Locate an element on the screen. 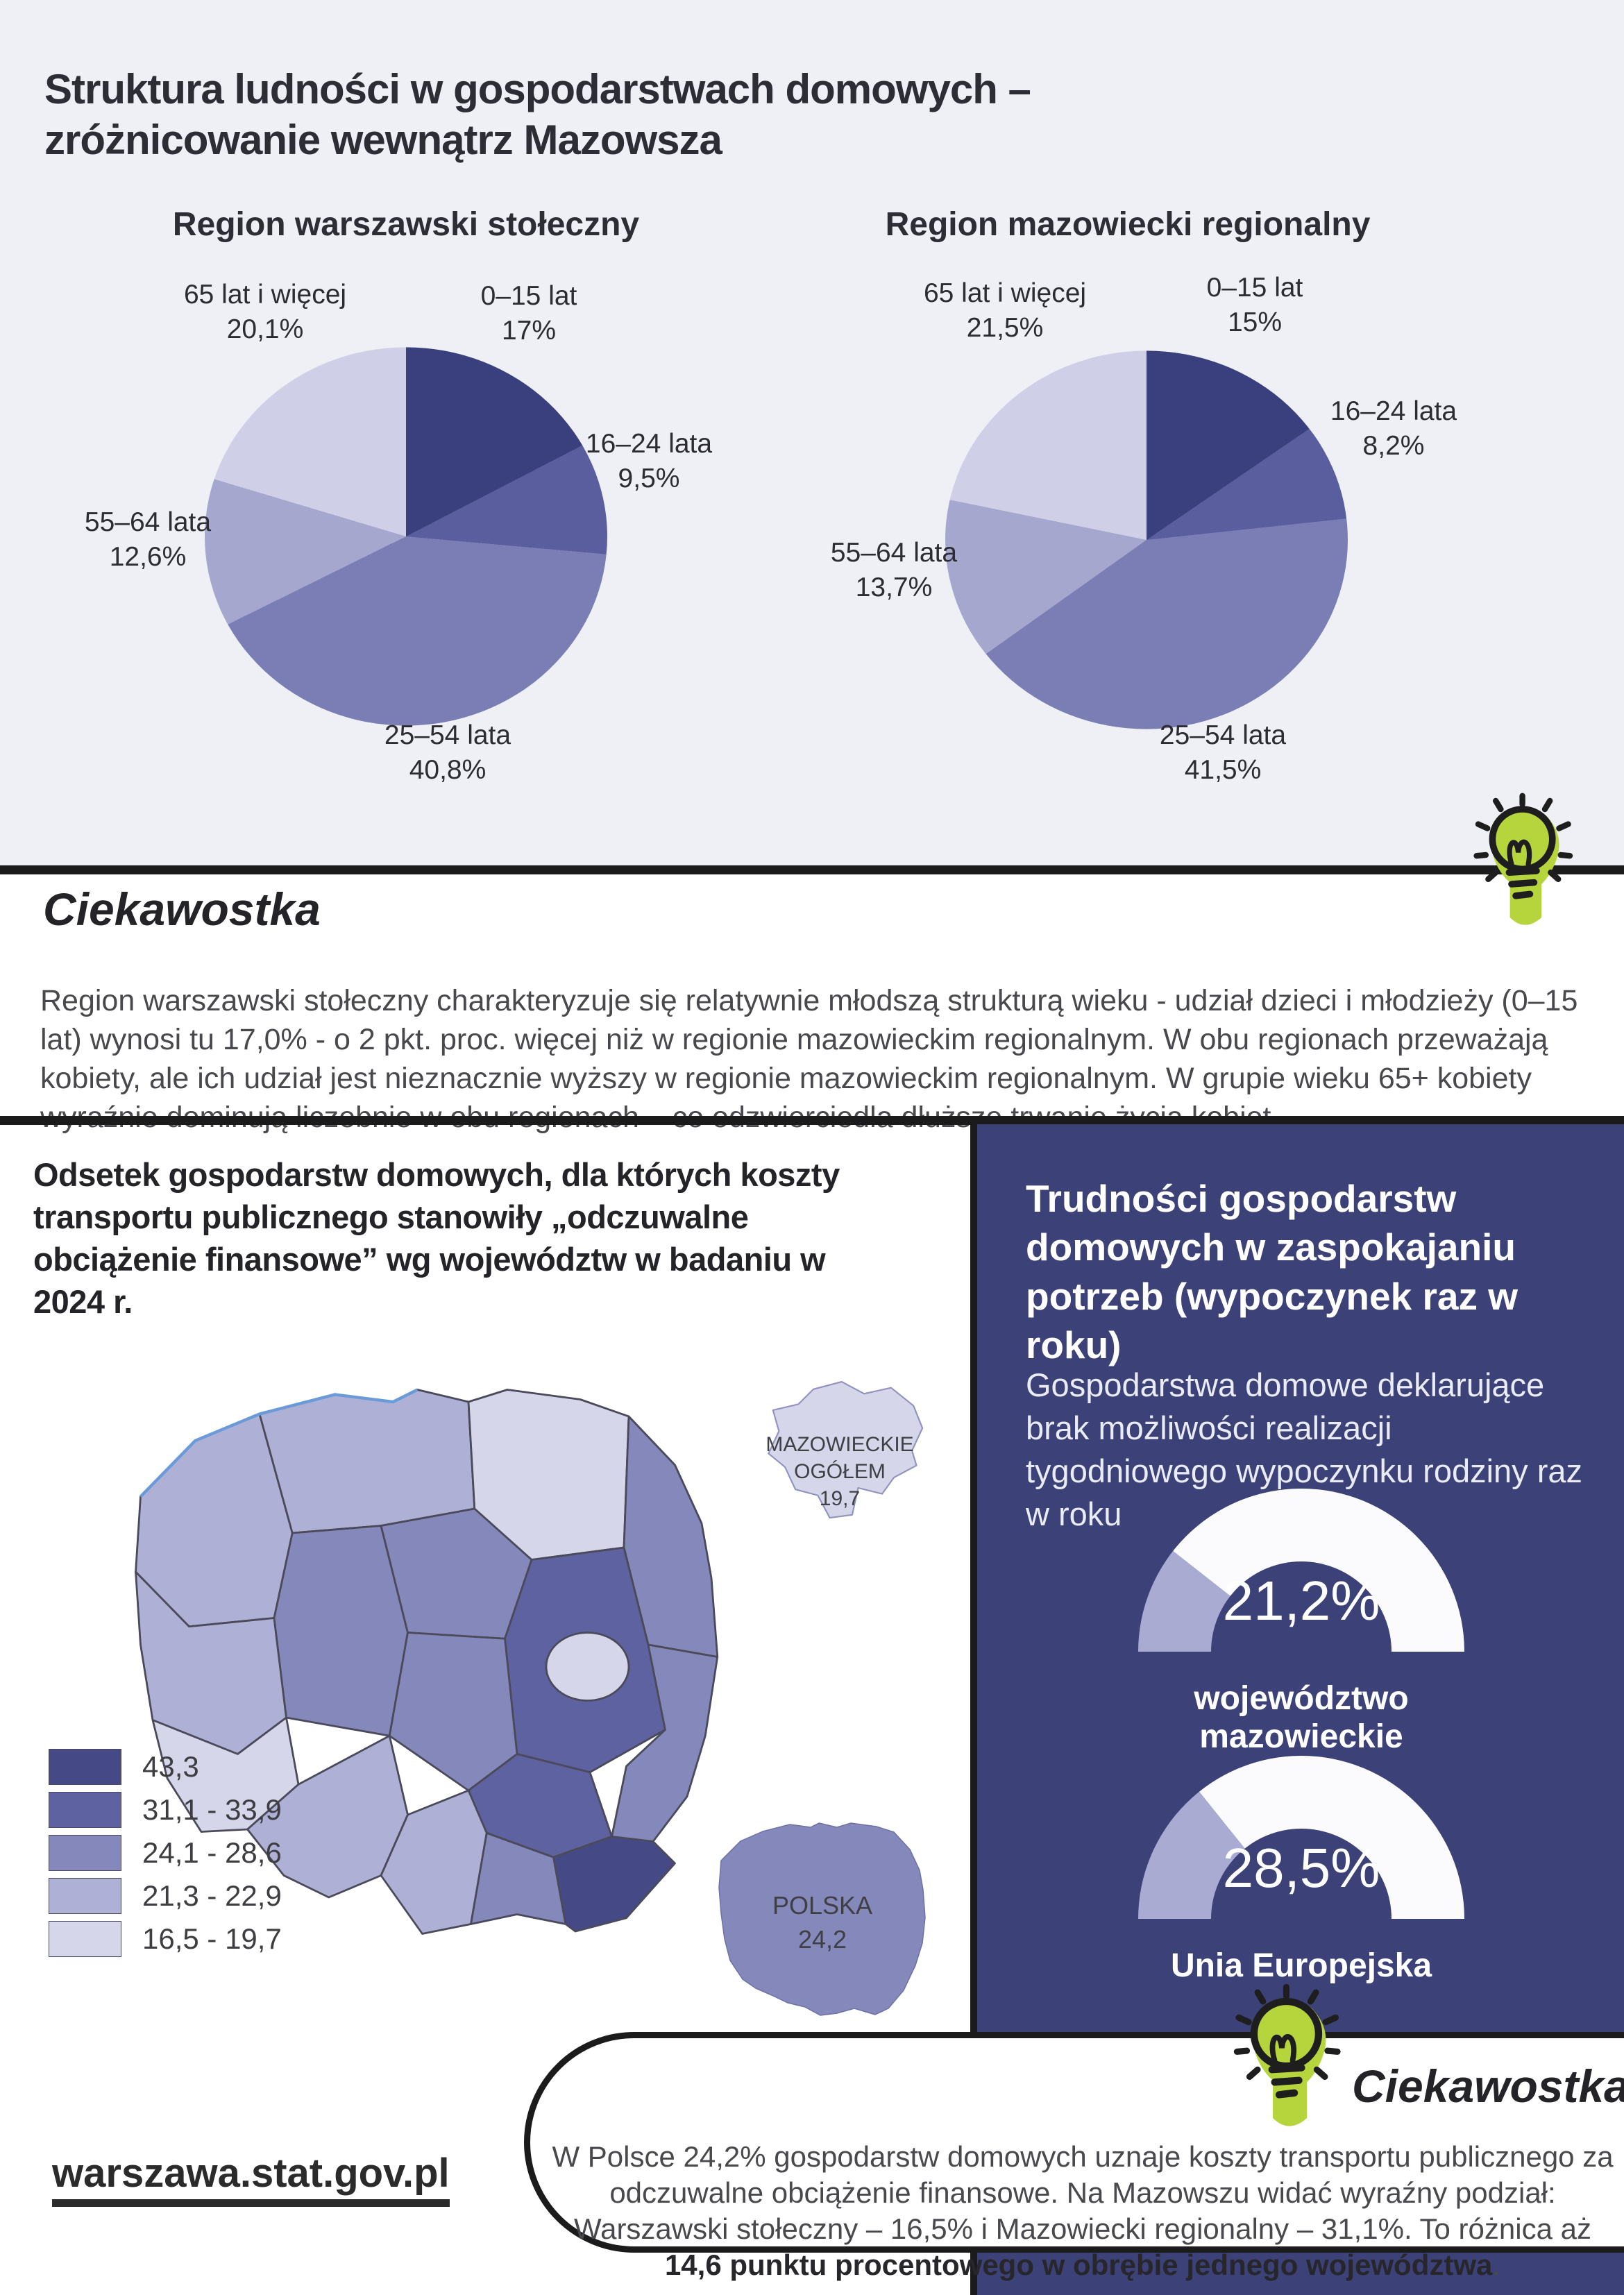  gauge-mazowieckie: 21,2% is located at coordinates (1301, 1570).